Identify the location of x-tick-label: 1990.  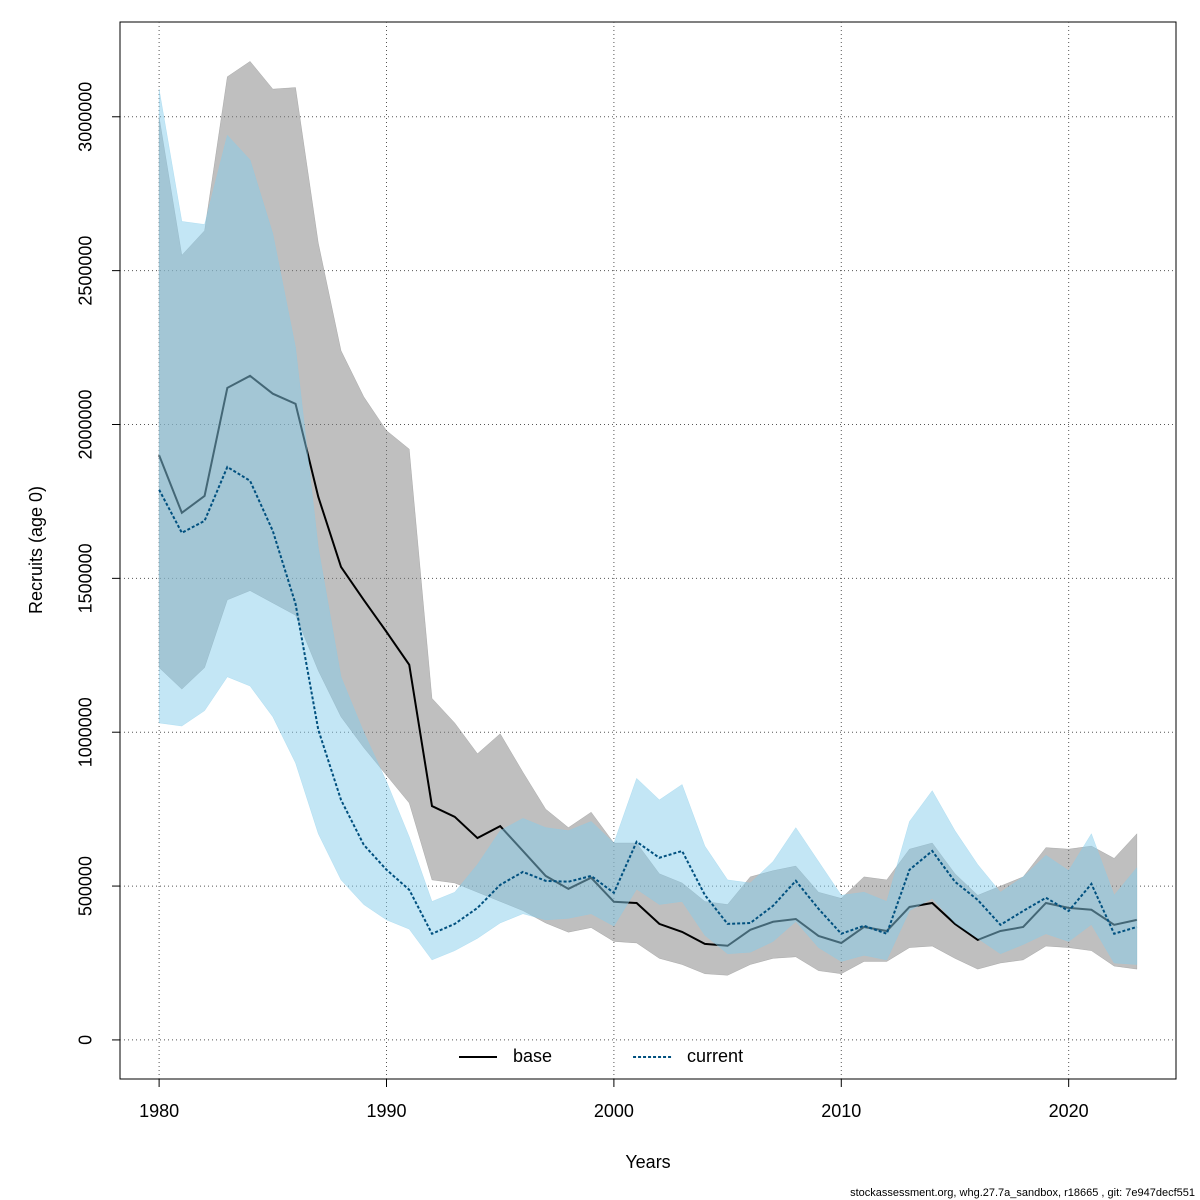
(386, 1111).